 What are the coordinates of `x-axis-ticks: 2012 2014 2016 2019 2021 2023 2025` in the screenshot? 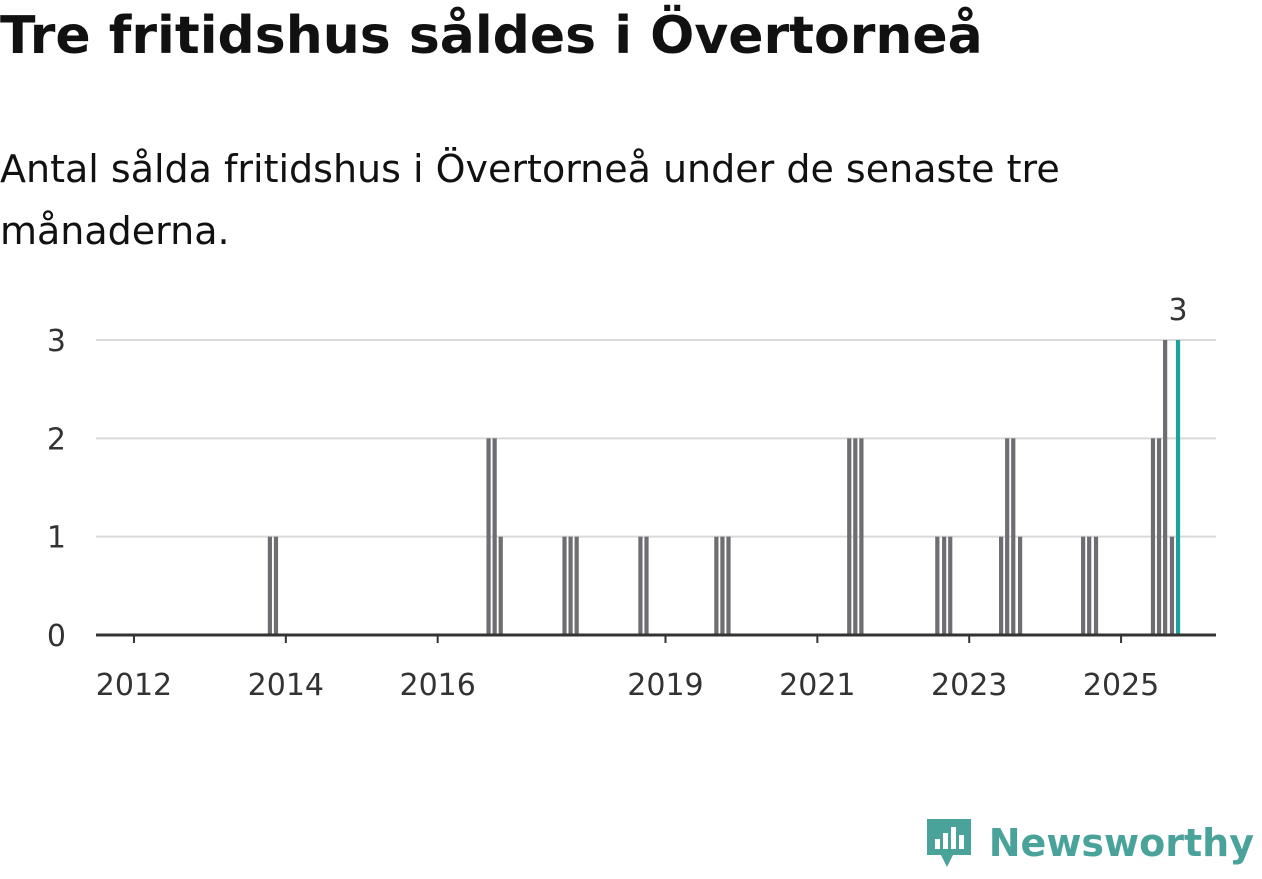 It's located at (627, 669).